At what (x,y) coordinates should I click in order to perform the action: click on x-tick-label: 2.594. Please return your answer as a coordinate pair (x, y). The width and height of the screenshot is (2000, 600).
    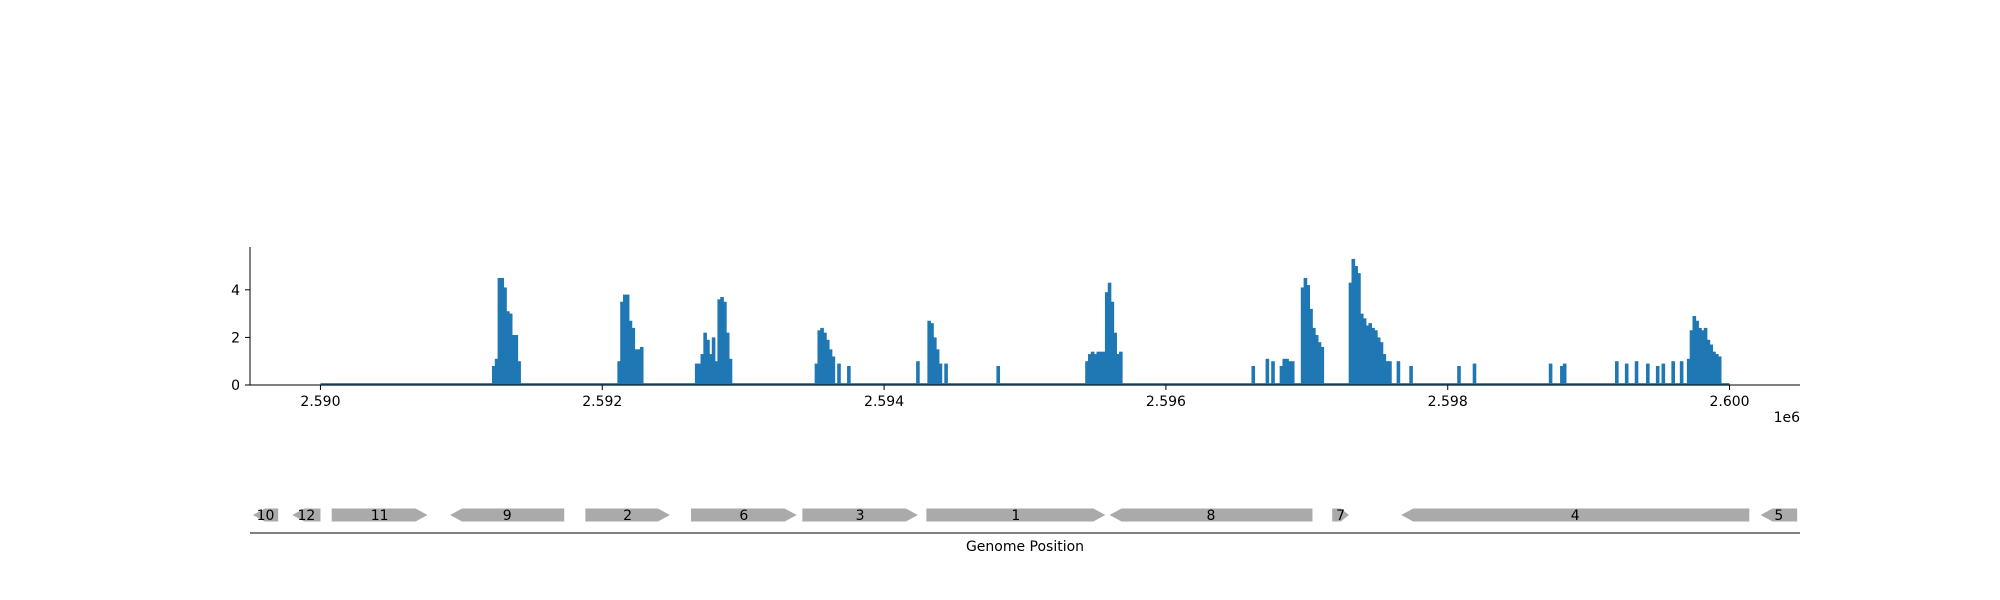
    Looking at the image, I should click on (884, 402).